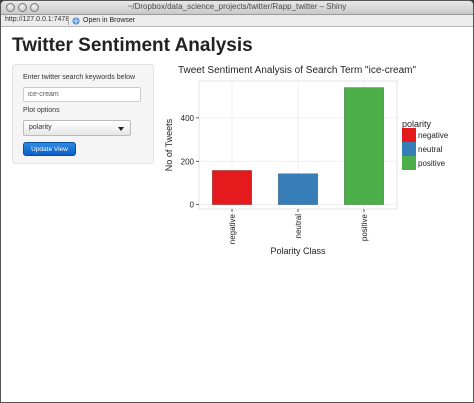  Describe the element at coordinates (41, 110) in the screenshot. I see `plot-options-label: Plot options` at that location.